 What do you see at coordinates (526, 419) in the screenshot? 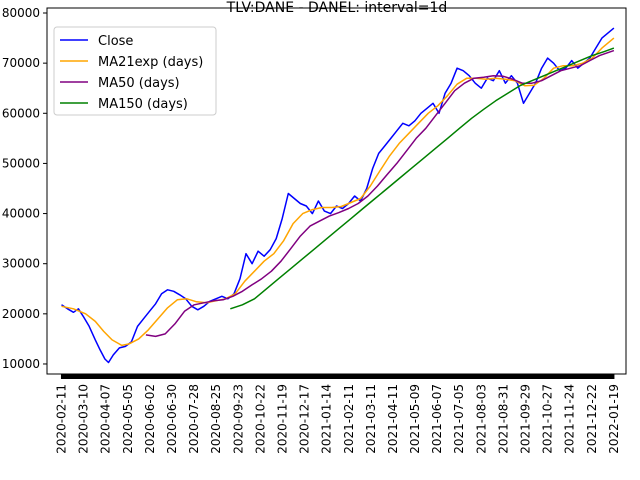
I see `x-tick-label: 2021-09-29` at bounding box center [526, 419].